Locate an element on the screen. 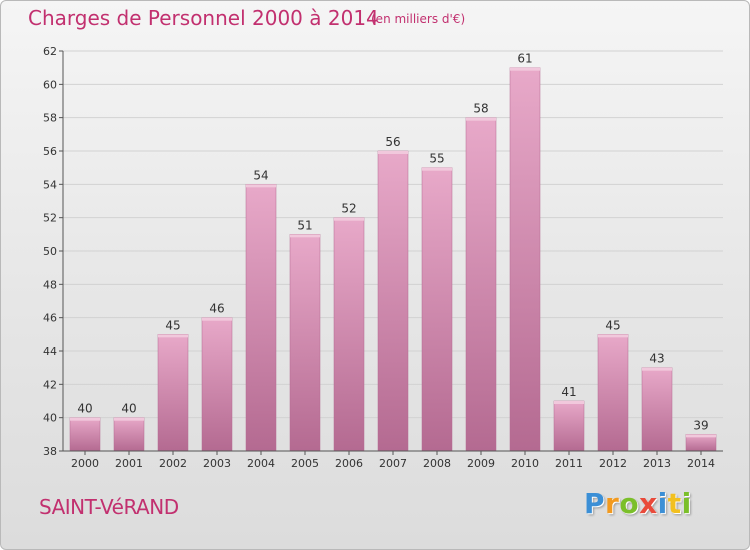 The height and width of the screenshot is (550, 750). value-label: 61 is located at coordinates (524, 59).